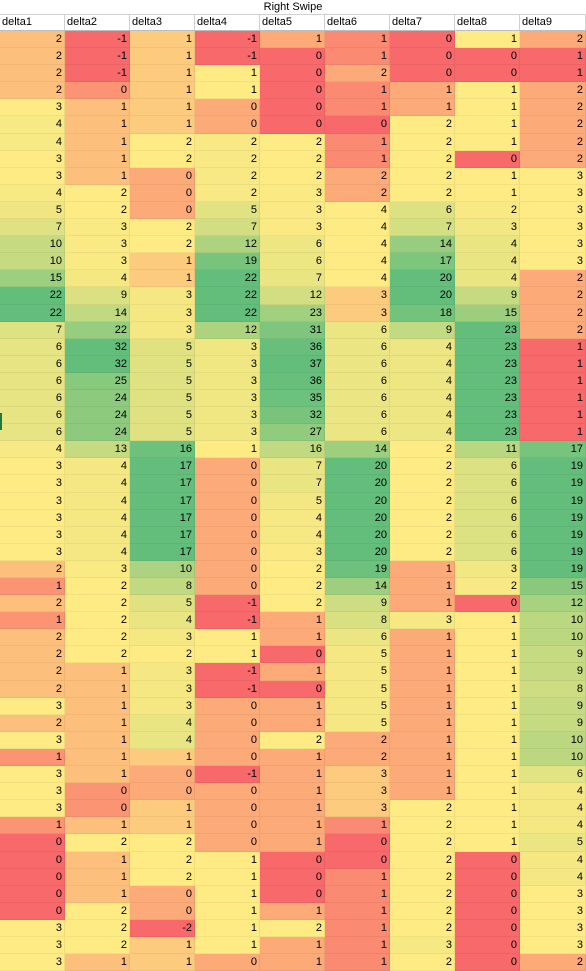  What do you see at coordinates (97, 809) in the screenshot?
I see `cell-delta2: 0` at bounding box center [97, 809].